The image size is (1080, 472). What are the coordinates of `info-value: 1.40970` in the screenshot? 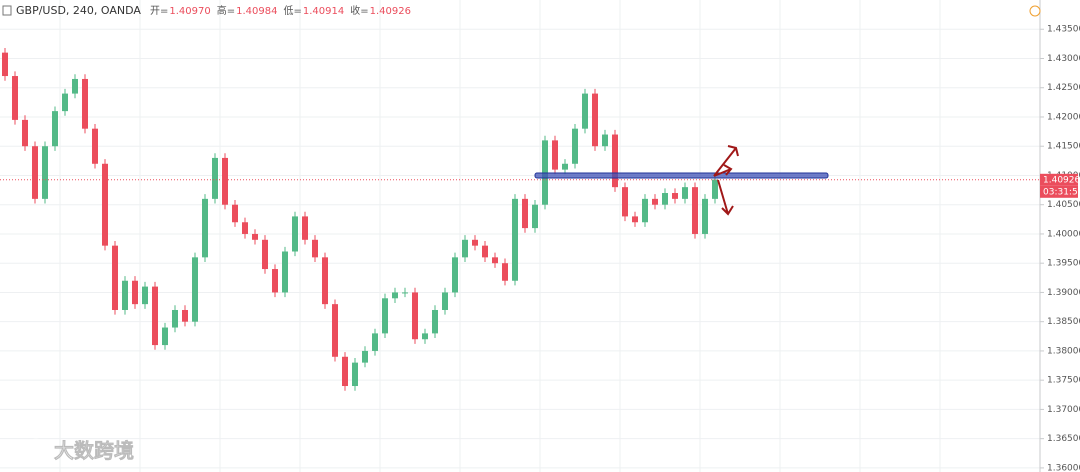 It's located at (189, 11).